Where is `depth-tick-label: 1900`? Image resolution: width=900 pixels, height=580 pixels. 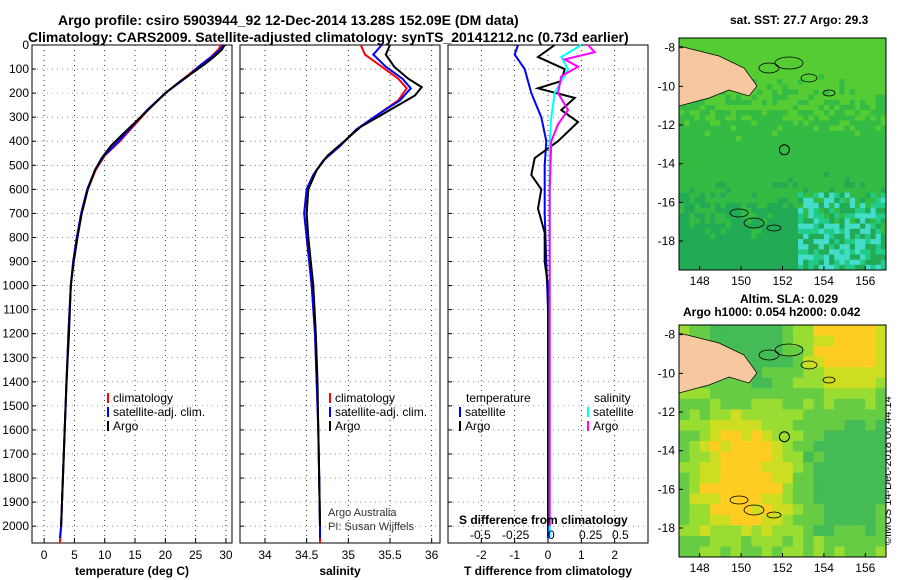
depth-tick-label: 1900 is located at coordinates (15, 502).